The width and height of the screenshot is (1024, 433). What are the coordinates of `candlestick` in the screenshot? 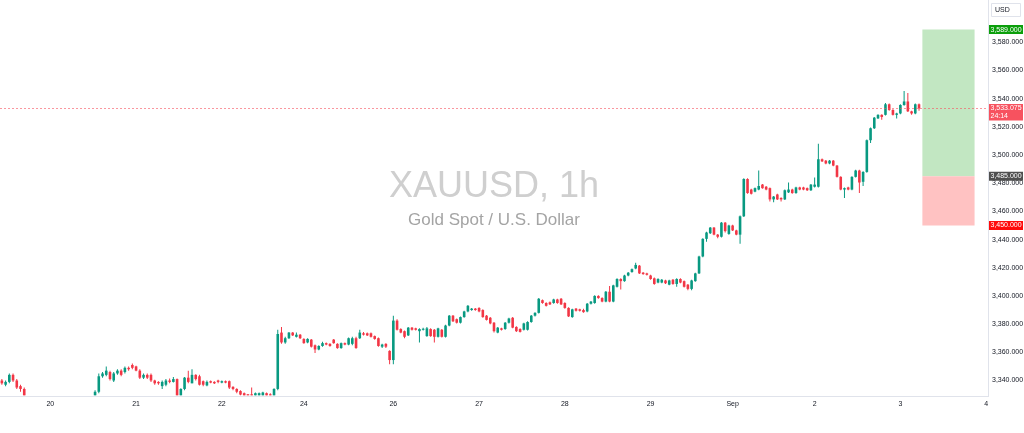 It's located at (621, 284).